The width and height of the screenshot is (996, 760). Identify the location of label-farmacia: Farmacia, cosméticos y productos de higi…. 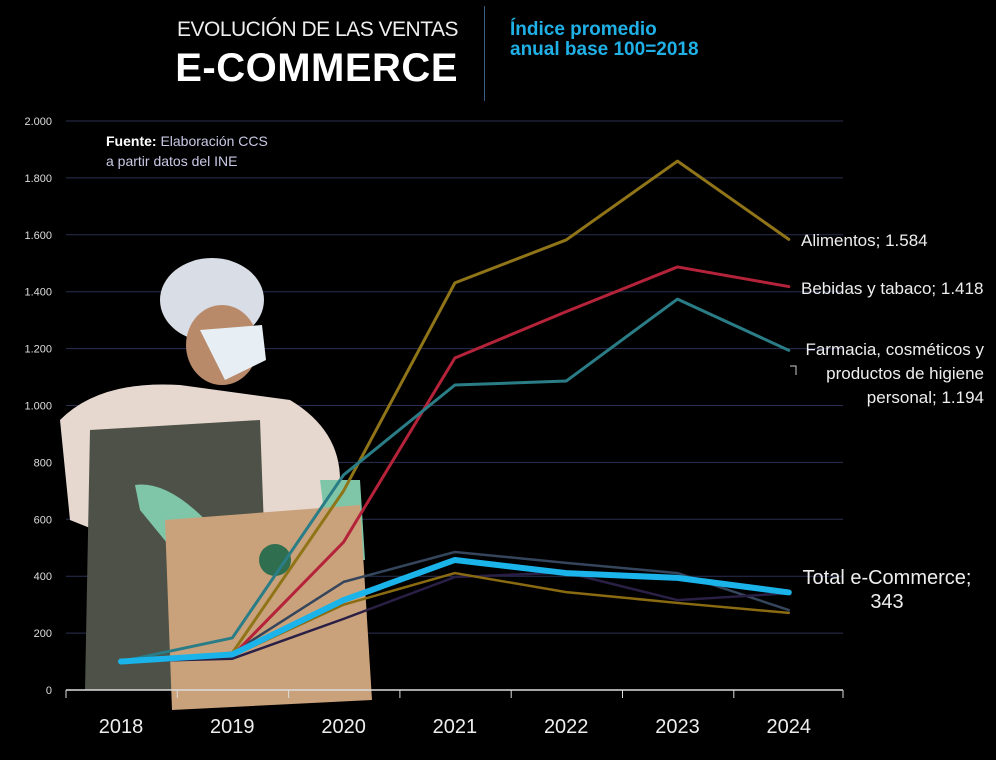
(892, 374).